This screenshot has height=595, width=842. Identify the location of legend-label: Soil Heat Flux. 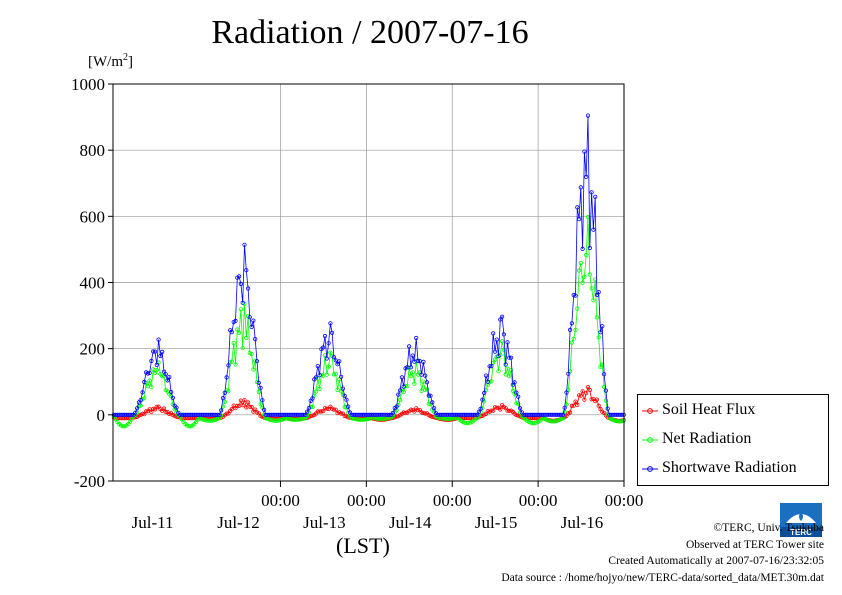
(709, 409).